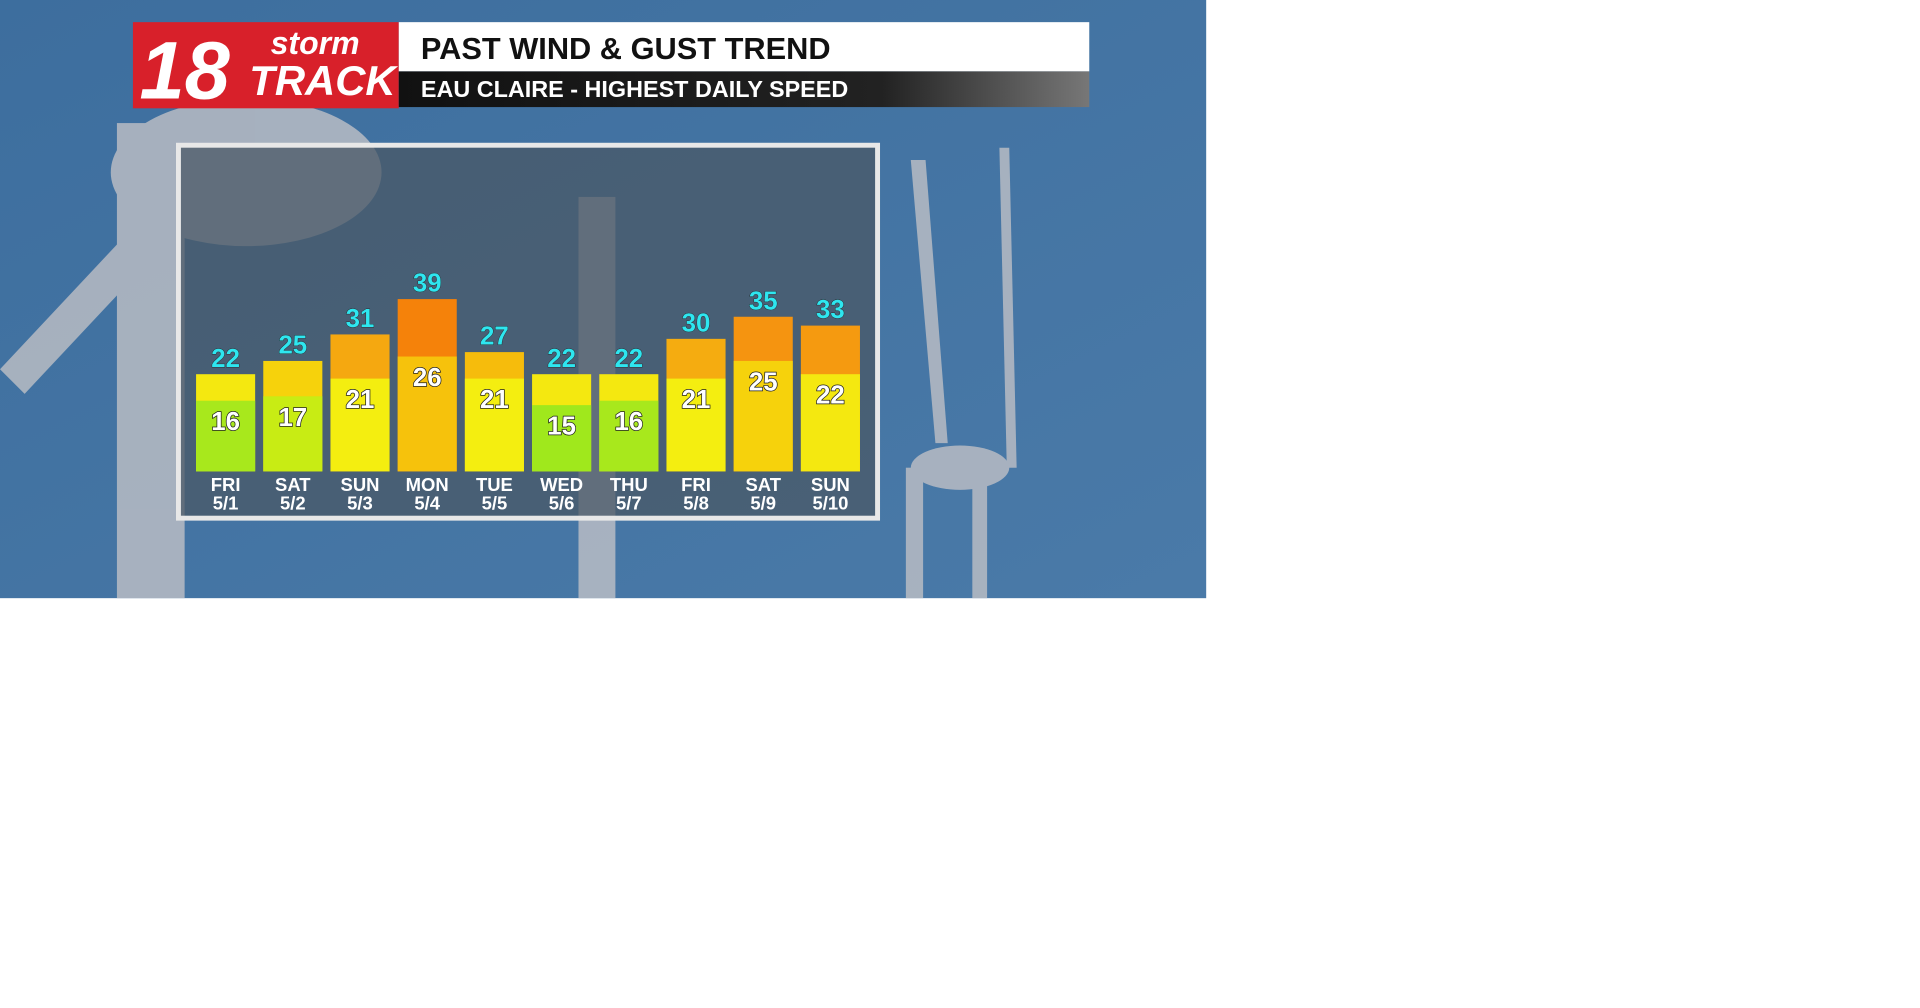 This screenshot has height=1008, width=1920. What do you see at coordinates (360, 319) in the screenshot?
I see `gust-label: 31` at bounding box center [360, 319].